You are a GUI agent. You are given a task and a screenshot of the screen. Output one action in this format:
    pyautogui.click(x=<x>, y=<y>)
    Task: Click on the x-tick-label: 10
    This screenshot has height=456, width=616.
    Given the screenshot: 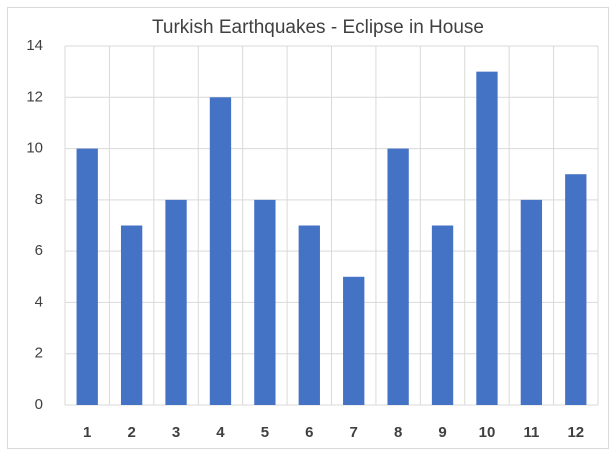 What is the action you would take?
    pyautogui.click(x=487, y=432)
    